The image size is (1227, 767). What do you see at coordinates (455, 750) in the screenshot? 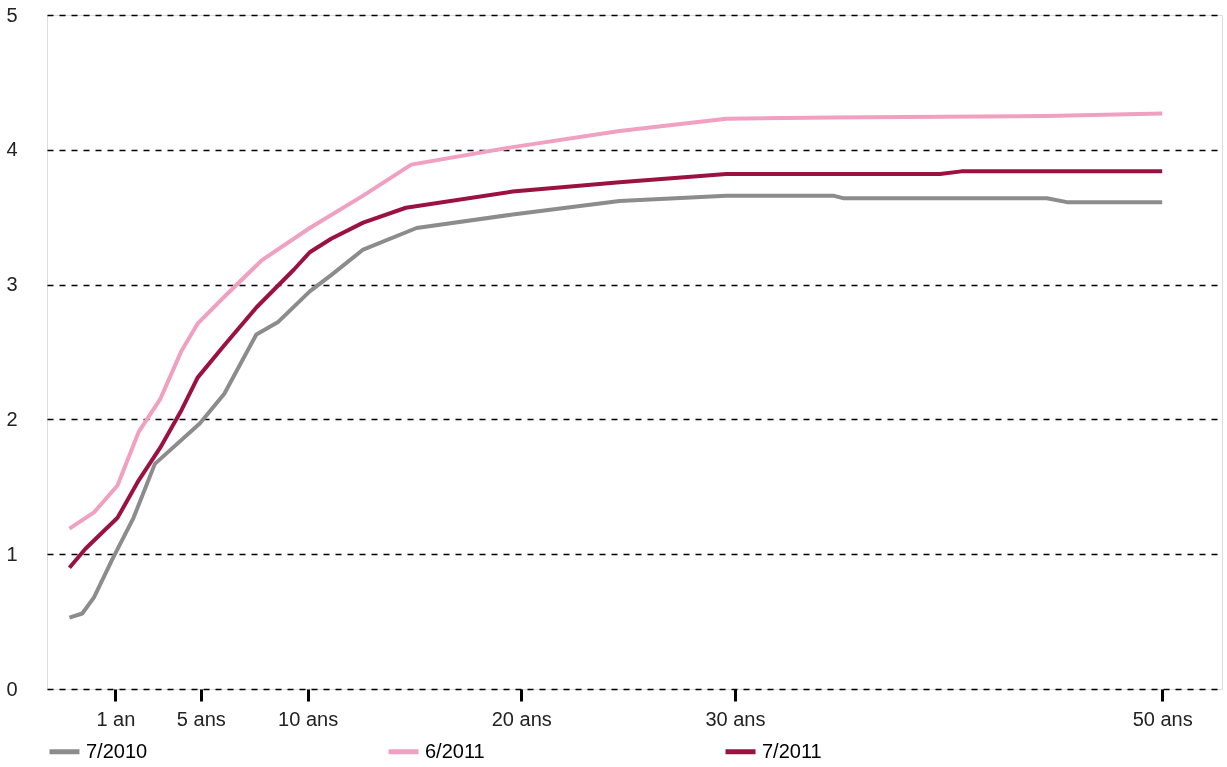
I see `legend-label: 6/2011` at bounding box center [455, 750].